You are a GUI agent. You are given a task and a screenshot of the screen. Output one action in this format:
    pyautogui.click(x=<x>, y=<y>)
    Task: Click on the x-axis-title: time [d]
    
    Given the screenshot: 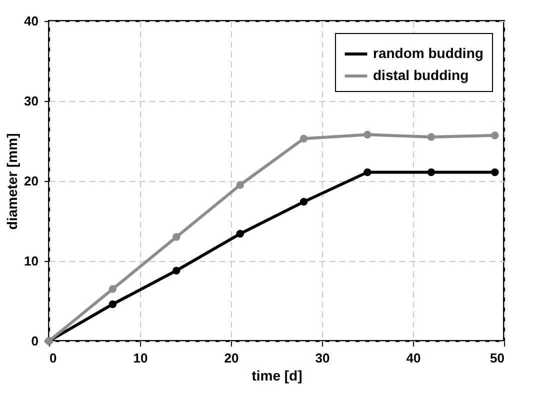 What is the action you would take?
    pyautogui.click(x=277, y=376)
    